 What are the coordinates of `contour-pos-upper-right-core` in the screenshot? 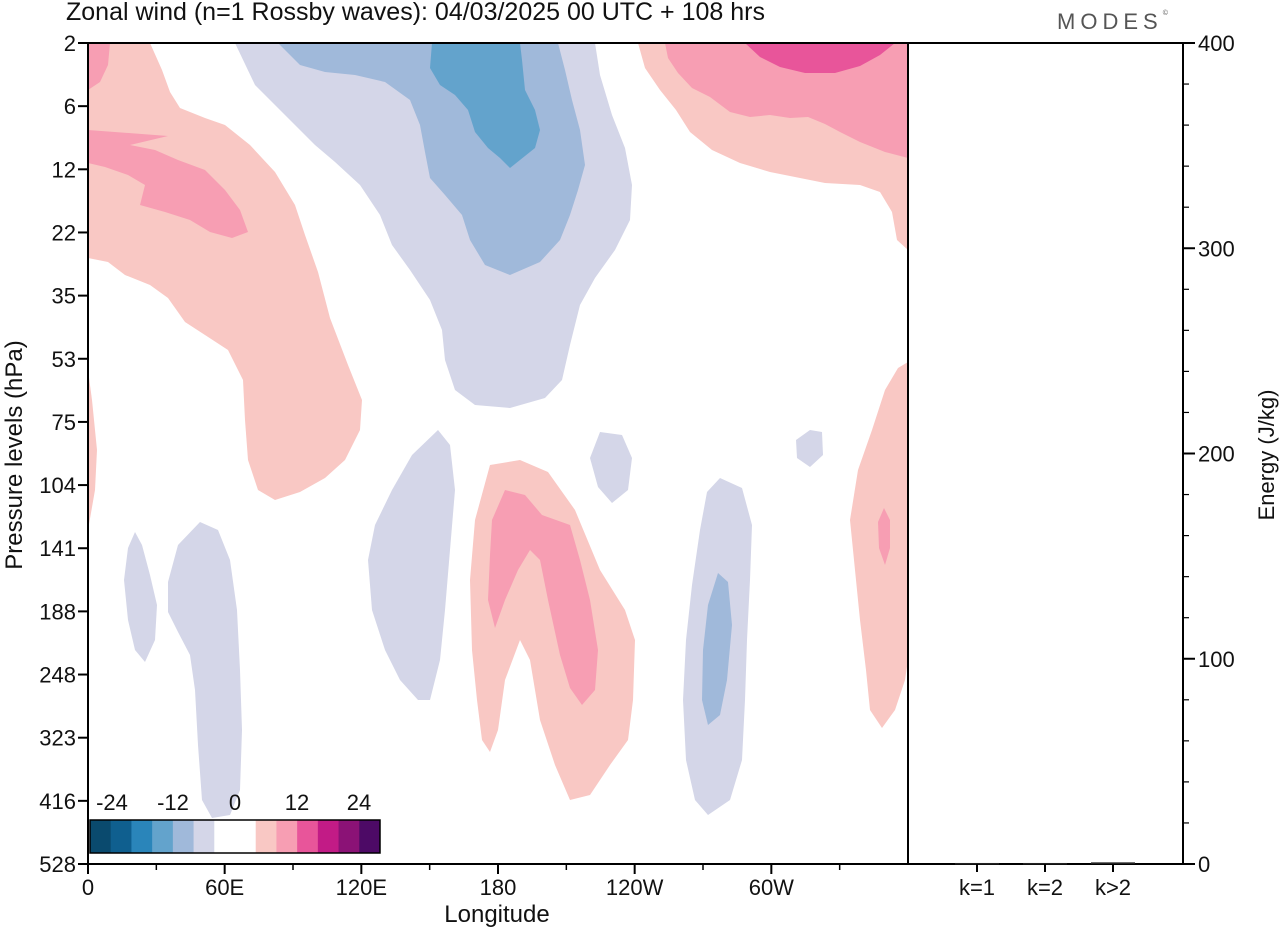 It's located at (820, 58).